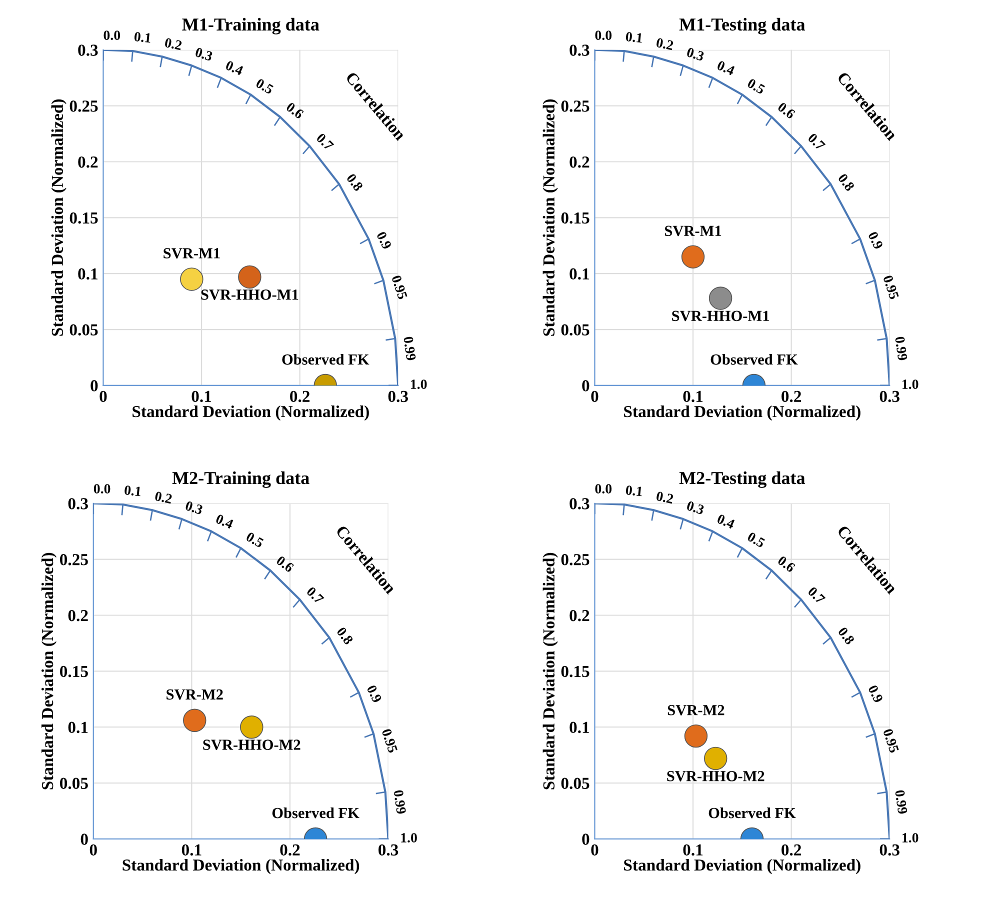 The width and height of the screenshot is (983, 907). Describe the element at coordinates (251, 26) in the screenshot. I see `chart-title: M1-Training data` at that location.